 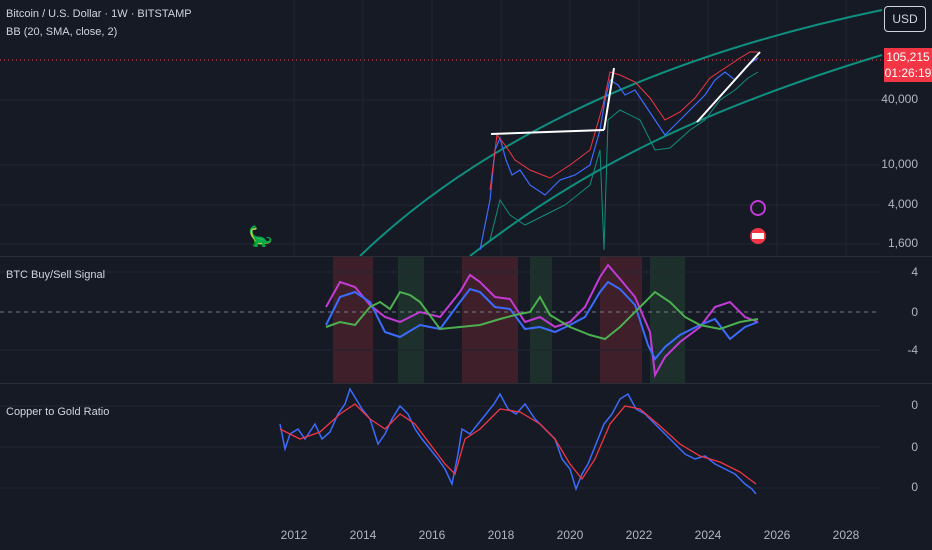 I want to click on dinosaur-icon: 🦕, so click(x=260, y=237).